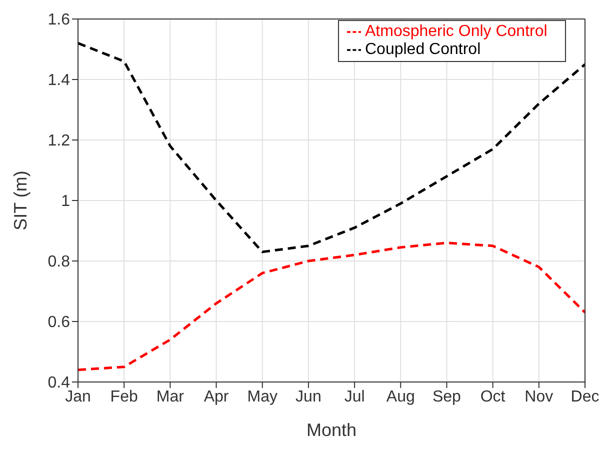 The width and height of the screenshot is (608, 470). What do you see at coordinates (124, 397) in the screenshot?
I see `x-tick-label: Feb` at bounding box center [124, 397].